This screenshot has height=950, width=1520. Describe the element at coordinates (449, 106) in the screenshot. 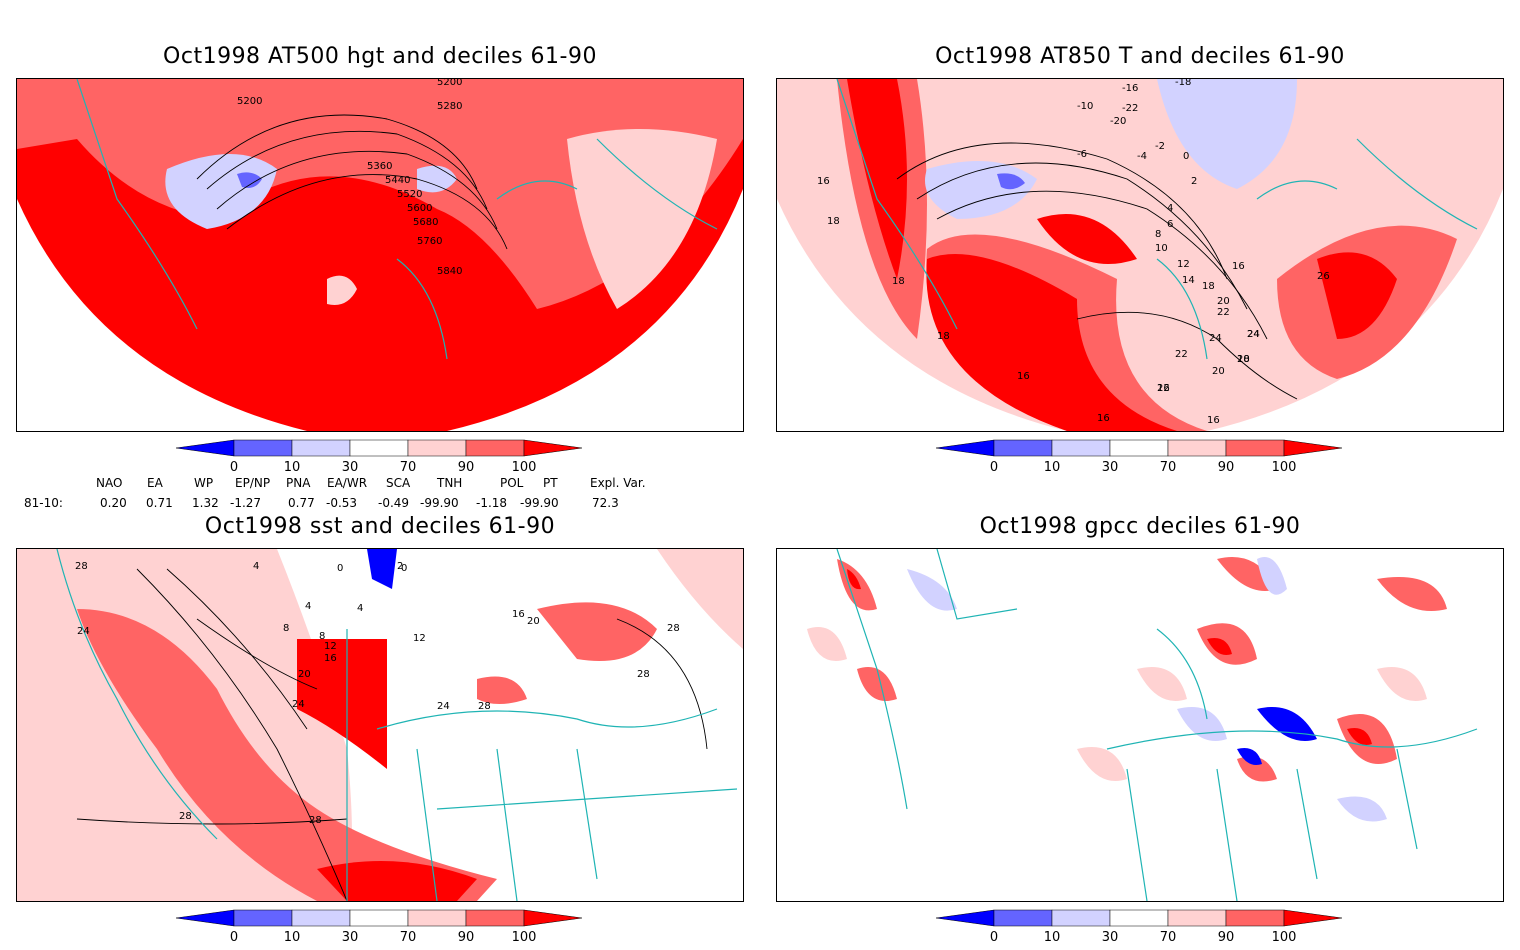

I see `contour-label: 5280` at that location.